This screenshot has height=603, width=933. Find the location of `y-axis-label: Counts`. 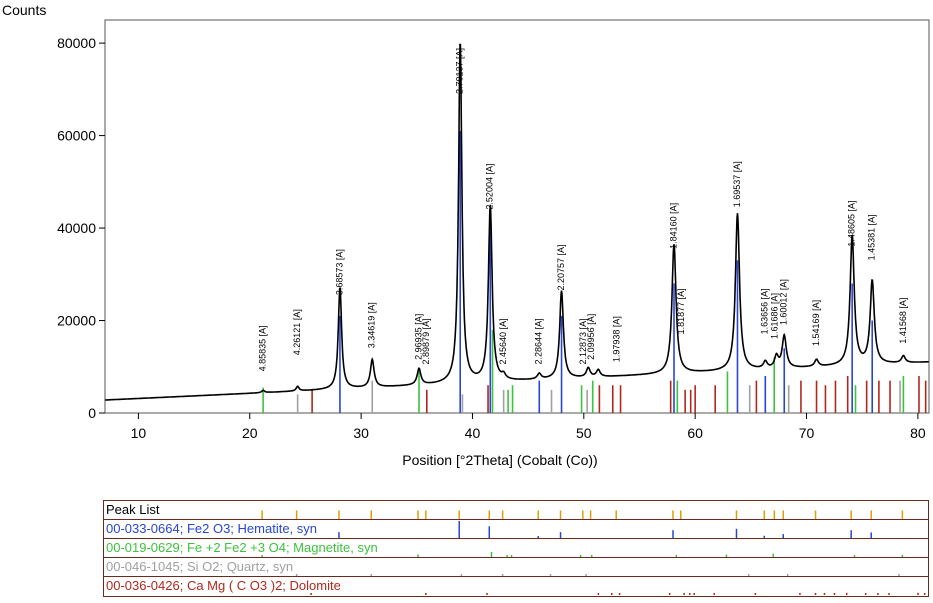

y-axis-label: Counts is located at coordinates (24, 10).